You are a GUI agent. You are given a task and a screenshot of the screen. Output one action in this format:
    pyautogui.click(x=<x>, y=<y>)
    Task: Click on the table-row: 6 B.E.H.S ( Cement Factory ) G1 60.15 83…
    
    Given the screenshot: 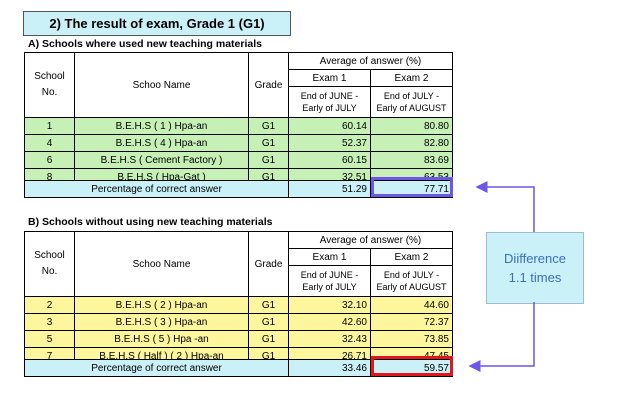 What is the action you would take?
    pyautogui.click(x=238, y=160)
    